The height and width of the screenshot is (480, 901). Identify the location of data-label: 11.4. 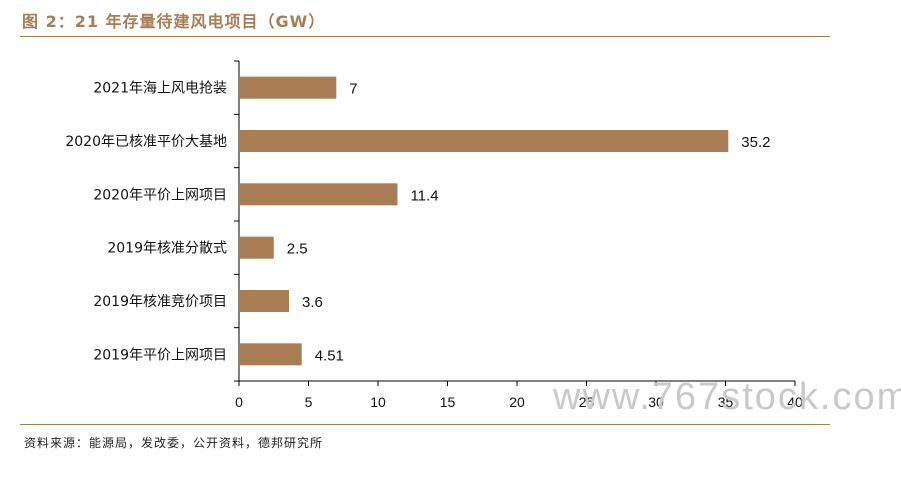
(424, 195).